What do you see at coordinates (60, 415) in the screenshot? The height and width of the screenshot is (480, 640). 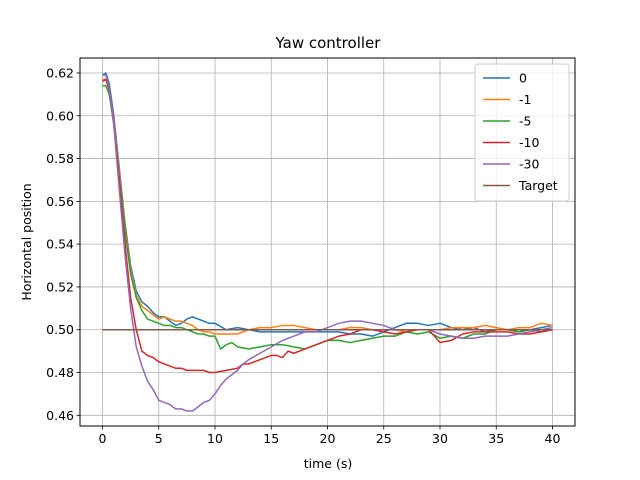 I see `y-tick-label: 0.46` at bounding box center [60, 415].